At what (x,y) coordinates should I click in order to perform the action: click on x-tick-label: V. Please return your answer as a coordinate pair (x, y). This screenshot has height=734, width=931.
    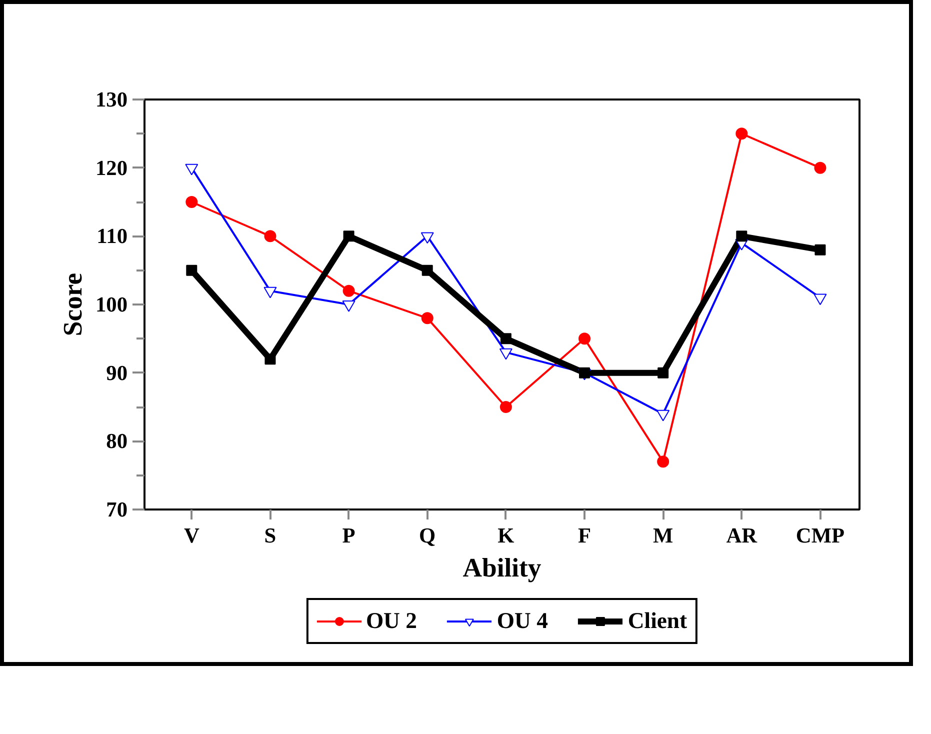
    Looking at the image, I should click on (192, 536).